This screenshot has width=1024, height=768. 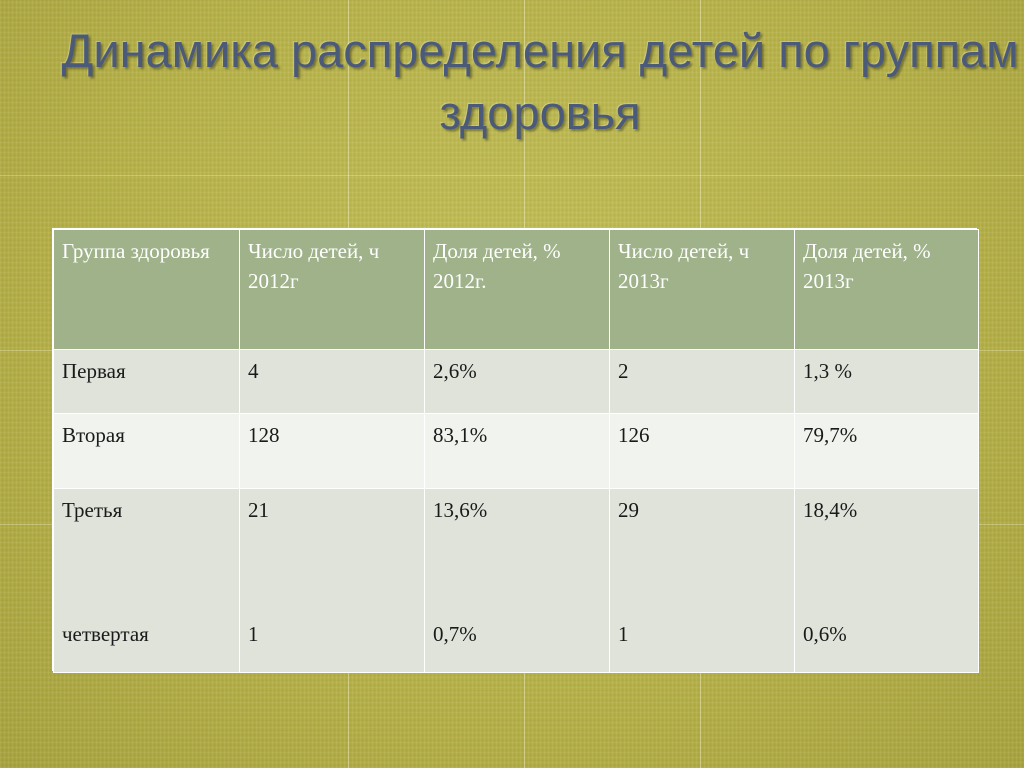 I want to click on table-cell: 4, so click(x=332, y=381).